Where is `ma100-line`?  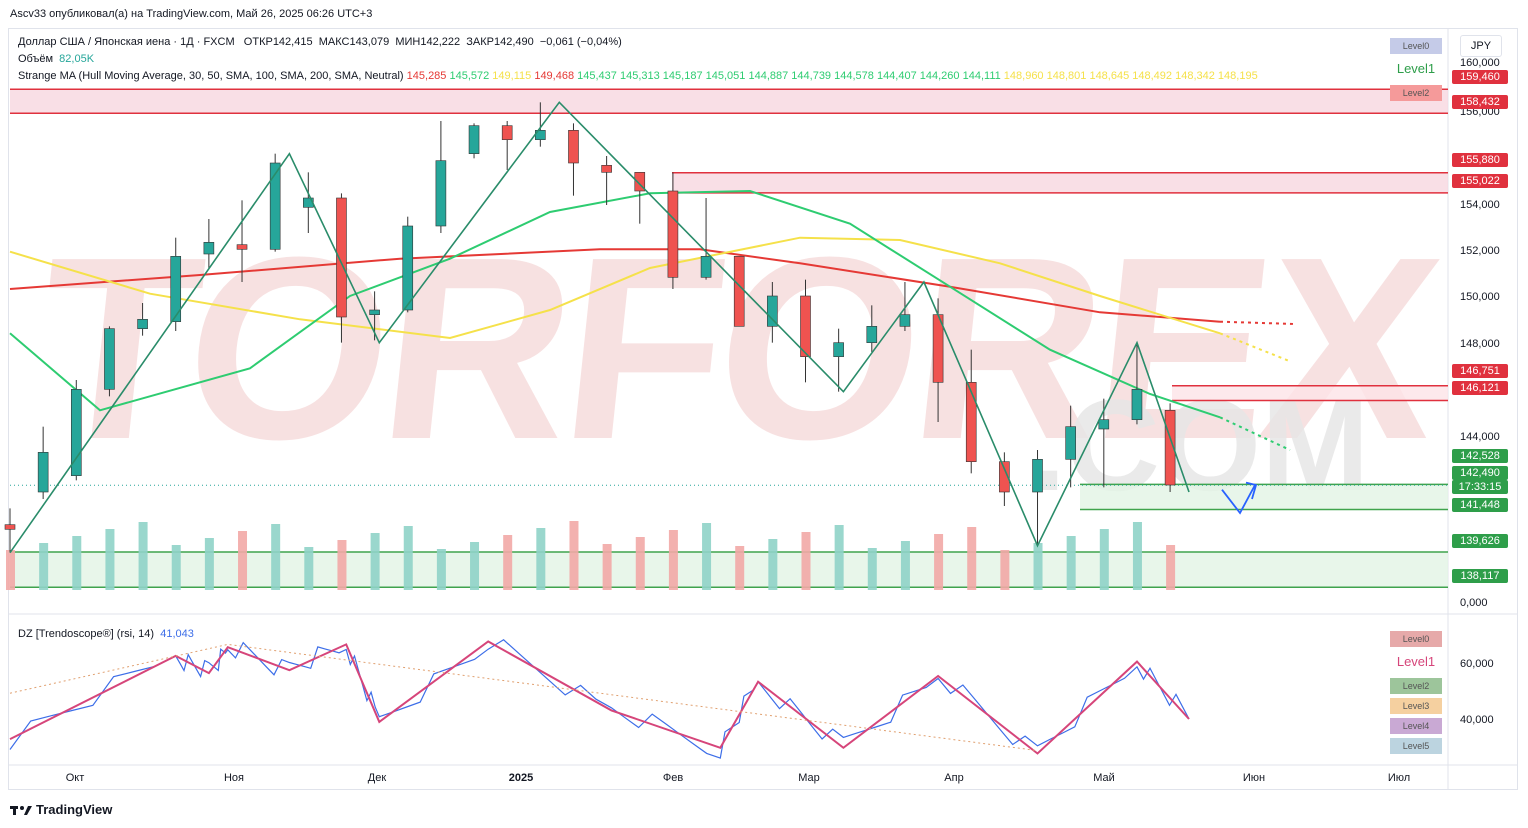 ma100-line is located at coordinates (615, 288).